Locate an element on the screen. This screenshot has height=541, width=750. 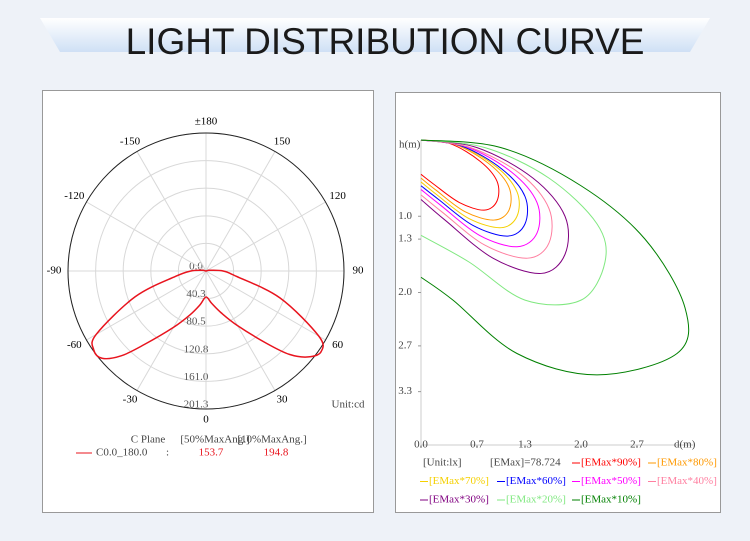
angle-tick-label: 0 is located at coordinates (206, 420).